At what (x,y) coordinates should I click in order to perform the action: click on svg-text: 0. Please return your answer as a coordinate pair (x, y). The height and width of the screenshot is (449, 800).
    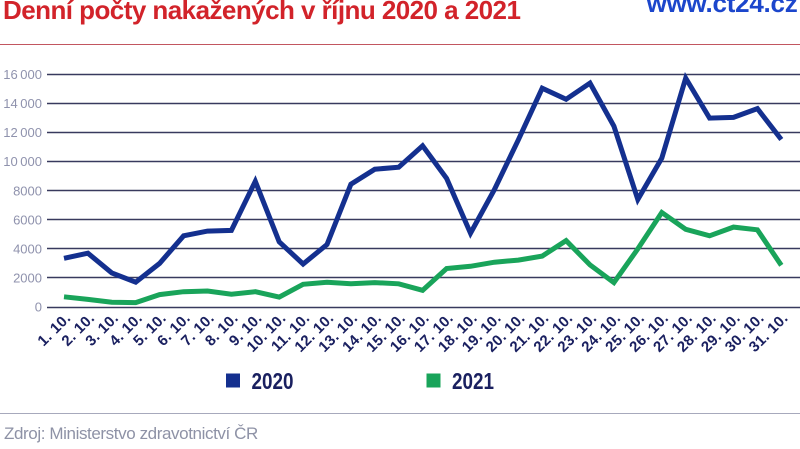
    Looking at the image, I should click on (38, 307).